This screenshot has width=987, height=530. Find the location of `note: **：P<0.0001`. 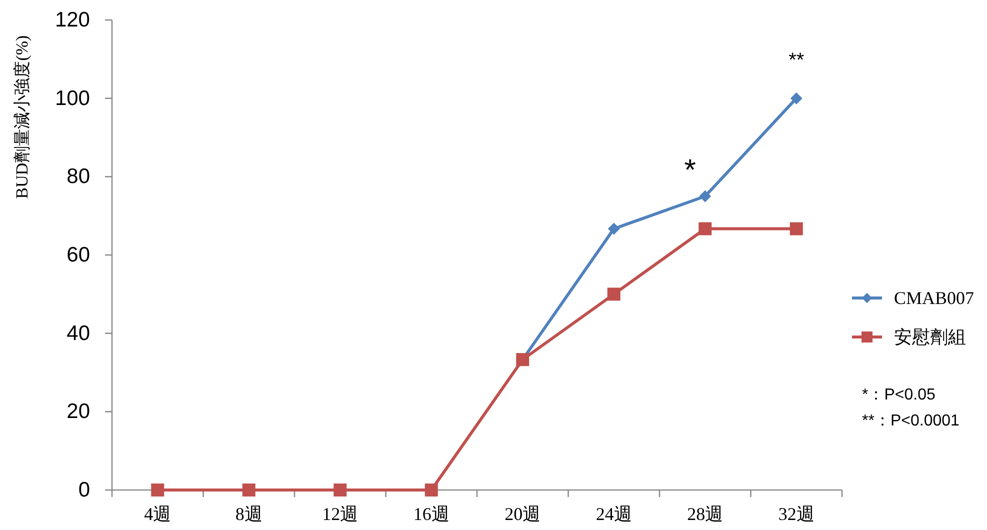

note: **：P<0.0001 is located at coordinates (911, 421).